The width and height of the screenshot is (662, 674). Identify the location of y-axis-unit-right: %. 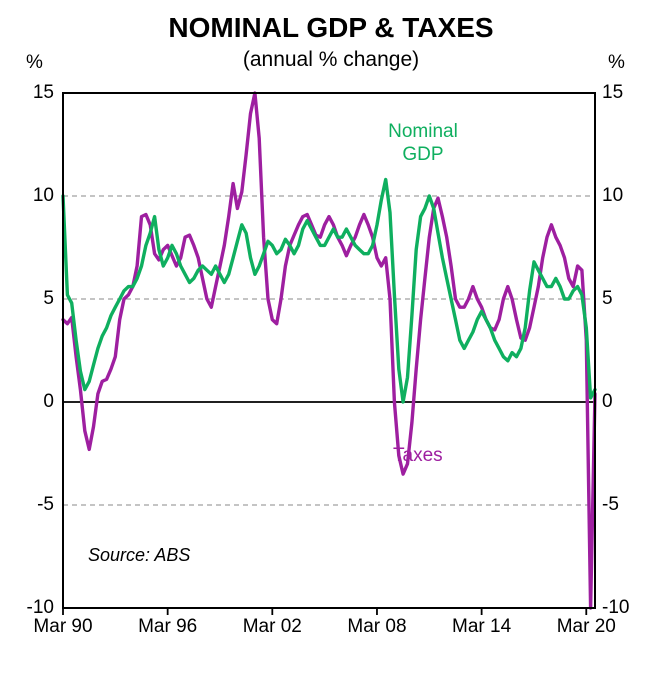
(616, 62).